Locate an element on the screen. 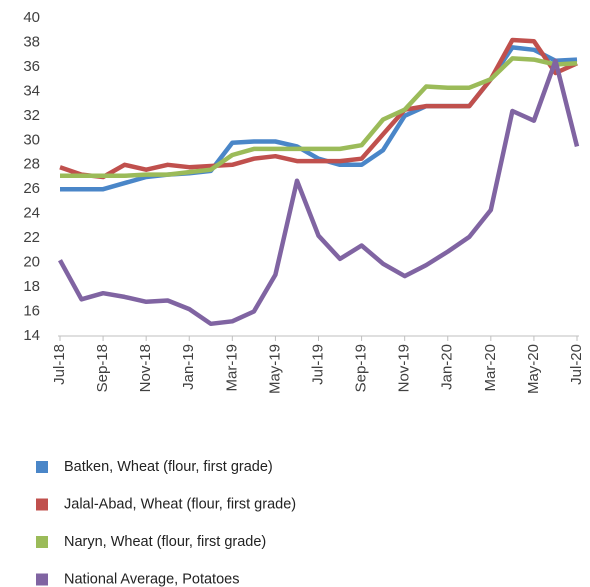 The image size is (590, 587). y-tick-label: 18 is located at coordinates (31, 286).